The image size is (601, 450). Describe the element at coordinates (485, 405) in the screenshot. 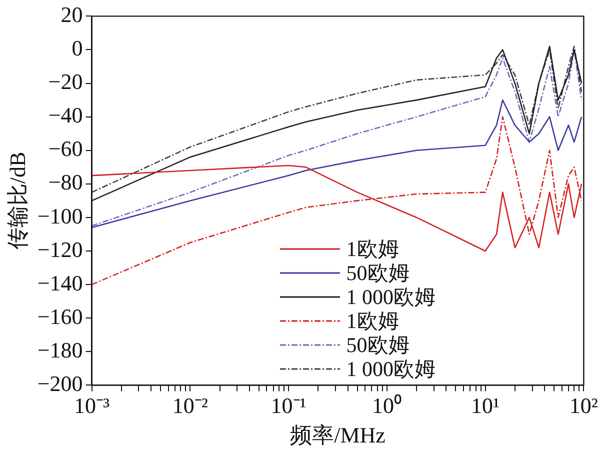

I see `x-tick-label: 10¹` at that location.